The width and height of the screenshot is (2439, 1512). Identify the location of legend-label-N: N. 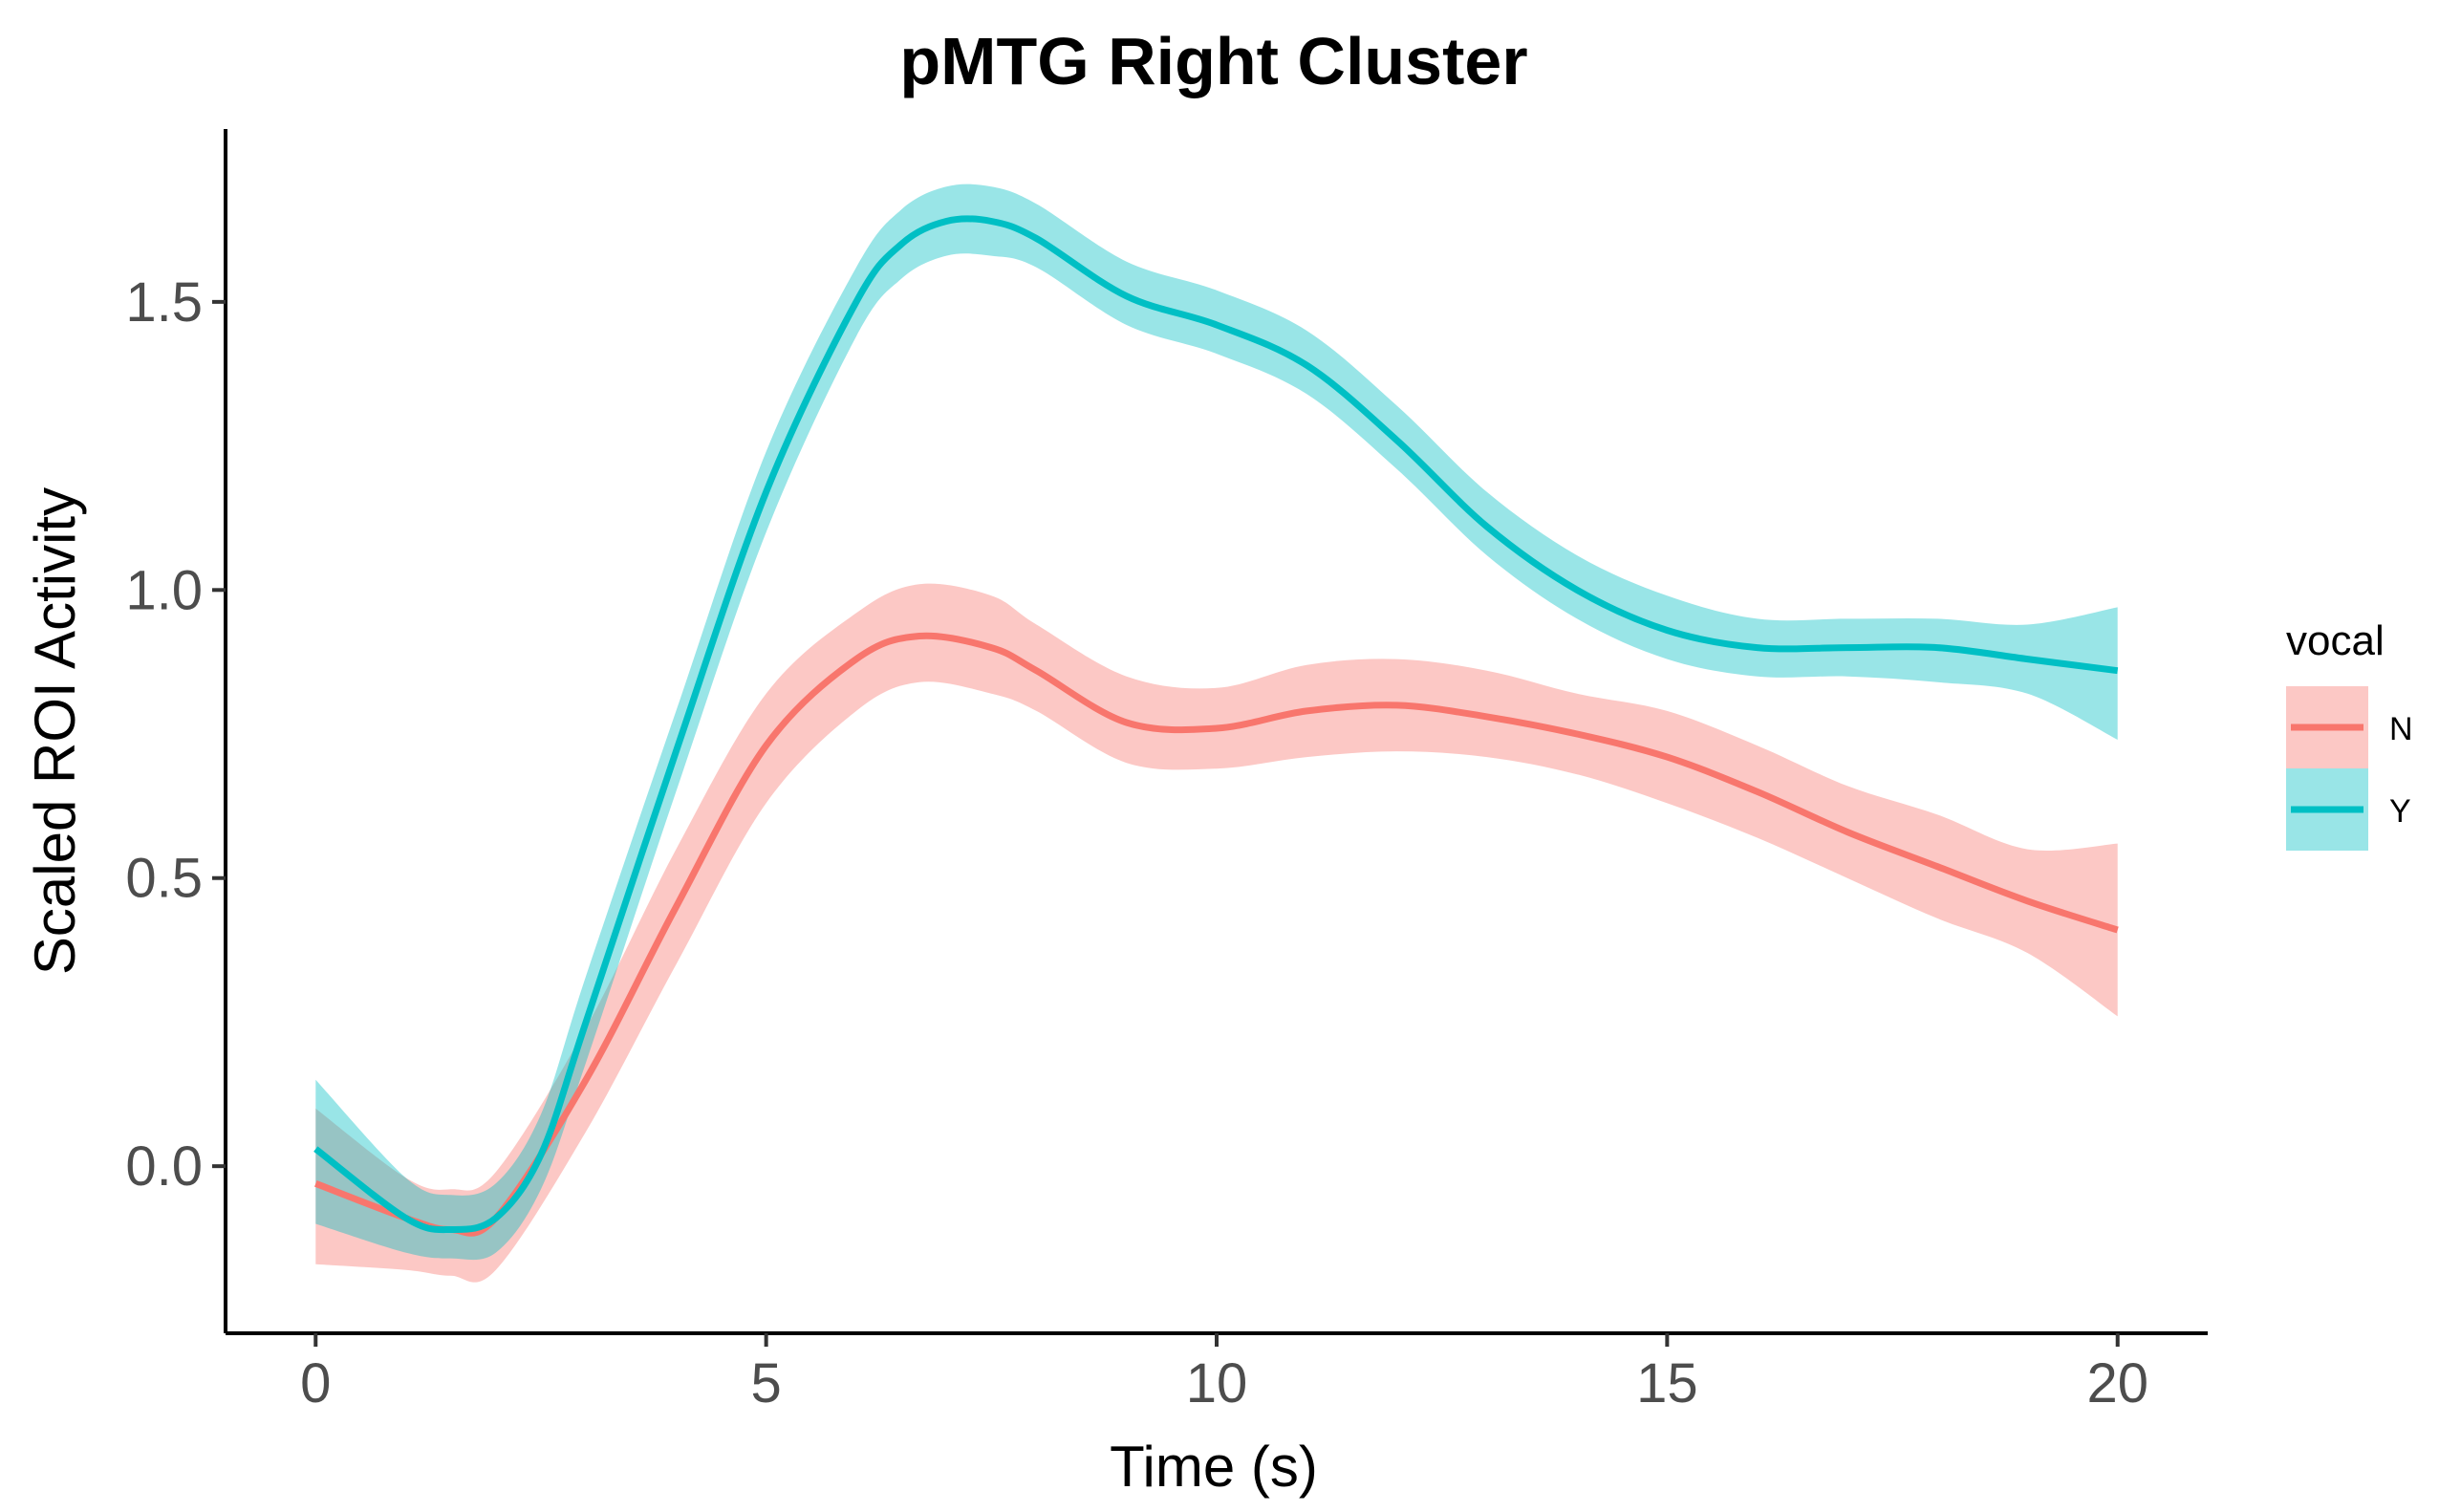
(2401, 729).